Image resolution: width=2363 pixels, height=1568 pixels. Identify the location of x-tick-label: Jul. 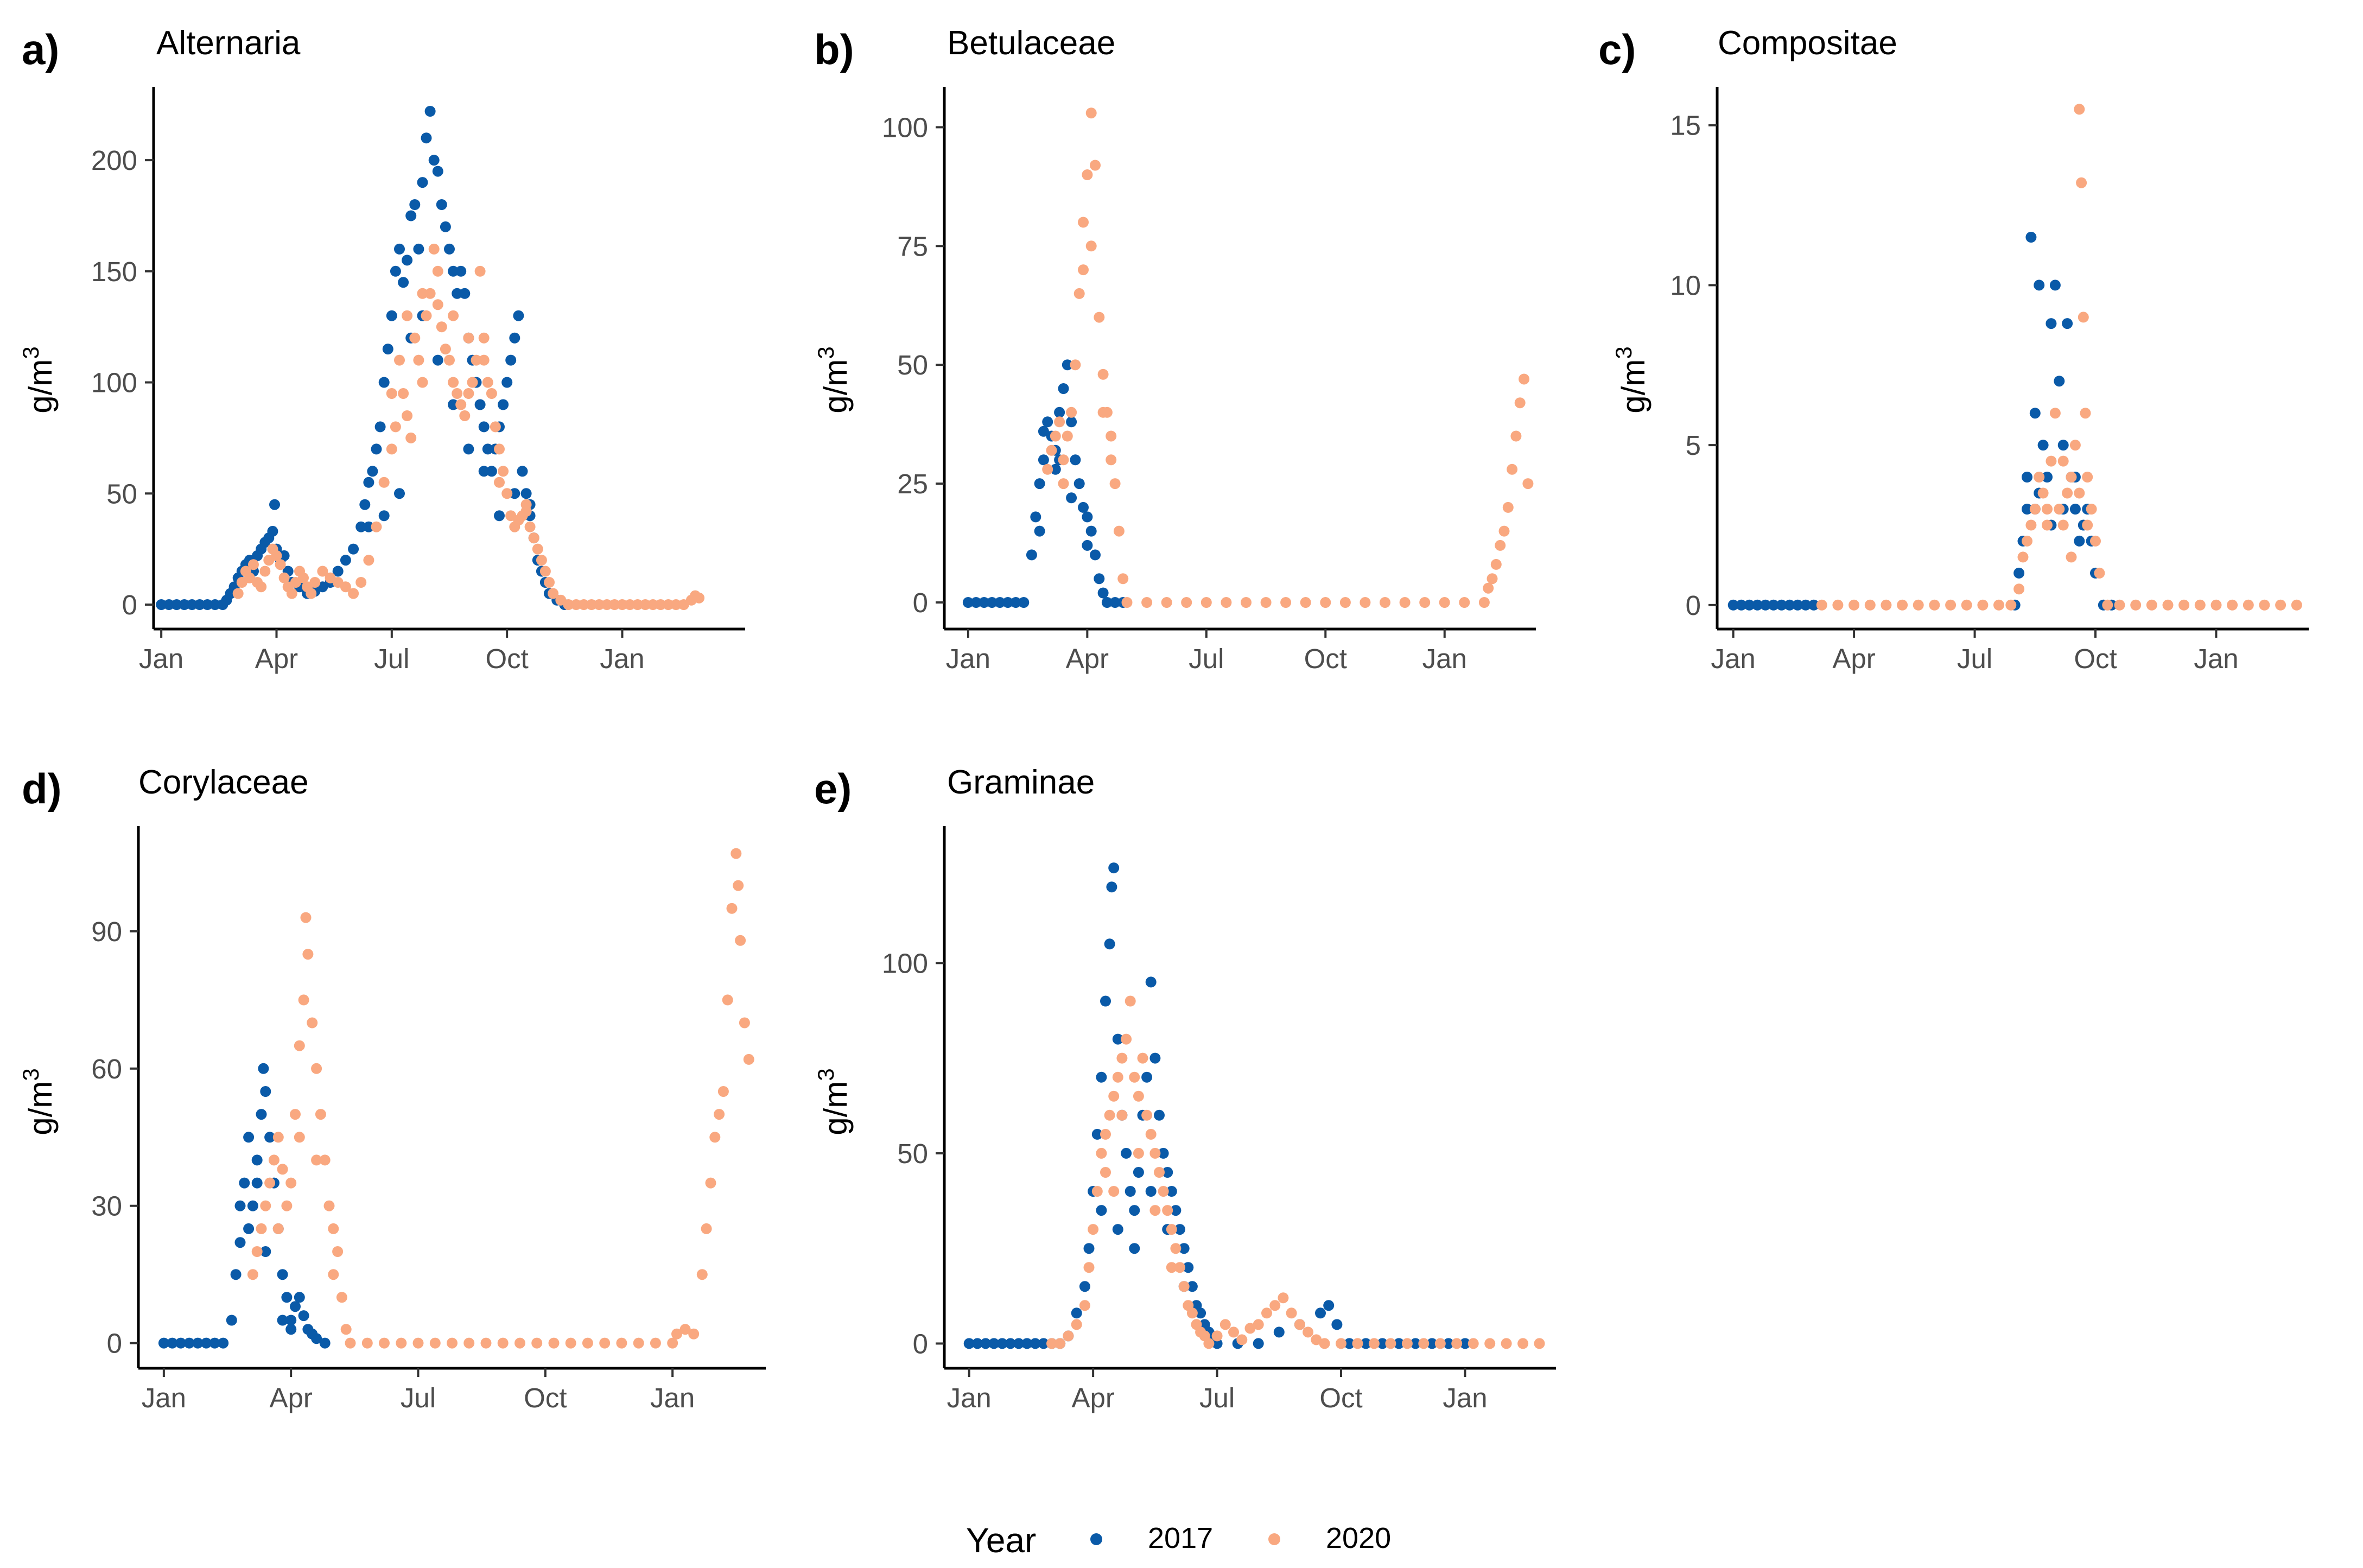
(1217, 1397).